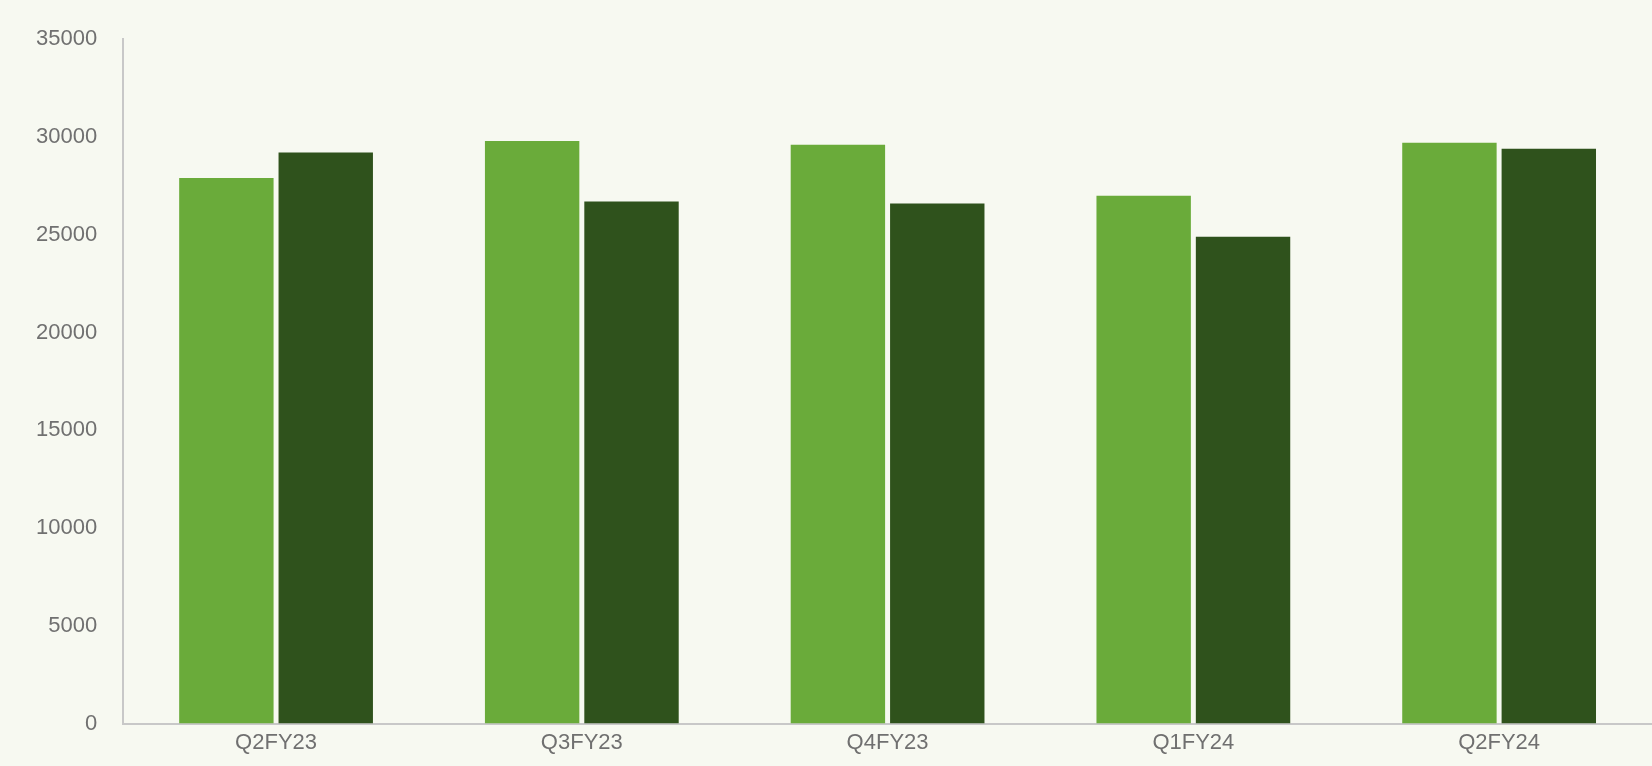 The height and width of the screenshot is (766, 1652). What do you see at coordinates (73, 624) in the screenshot?
I see `y-tick-label: 5000` at bounding box center [73, 624].